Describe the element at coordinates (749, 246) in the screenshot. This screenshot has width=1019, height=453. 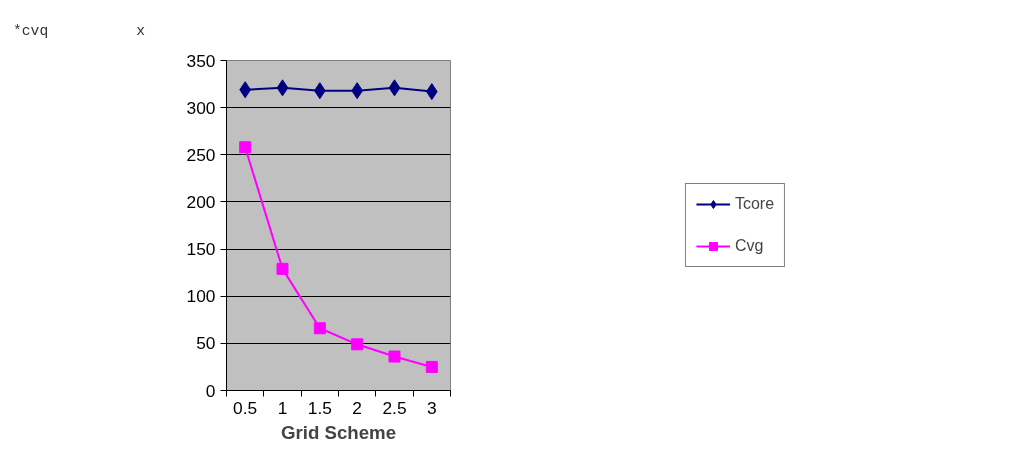
I see `legend-label: Cvg` at that location.